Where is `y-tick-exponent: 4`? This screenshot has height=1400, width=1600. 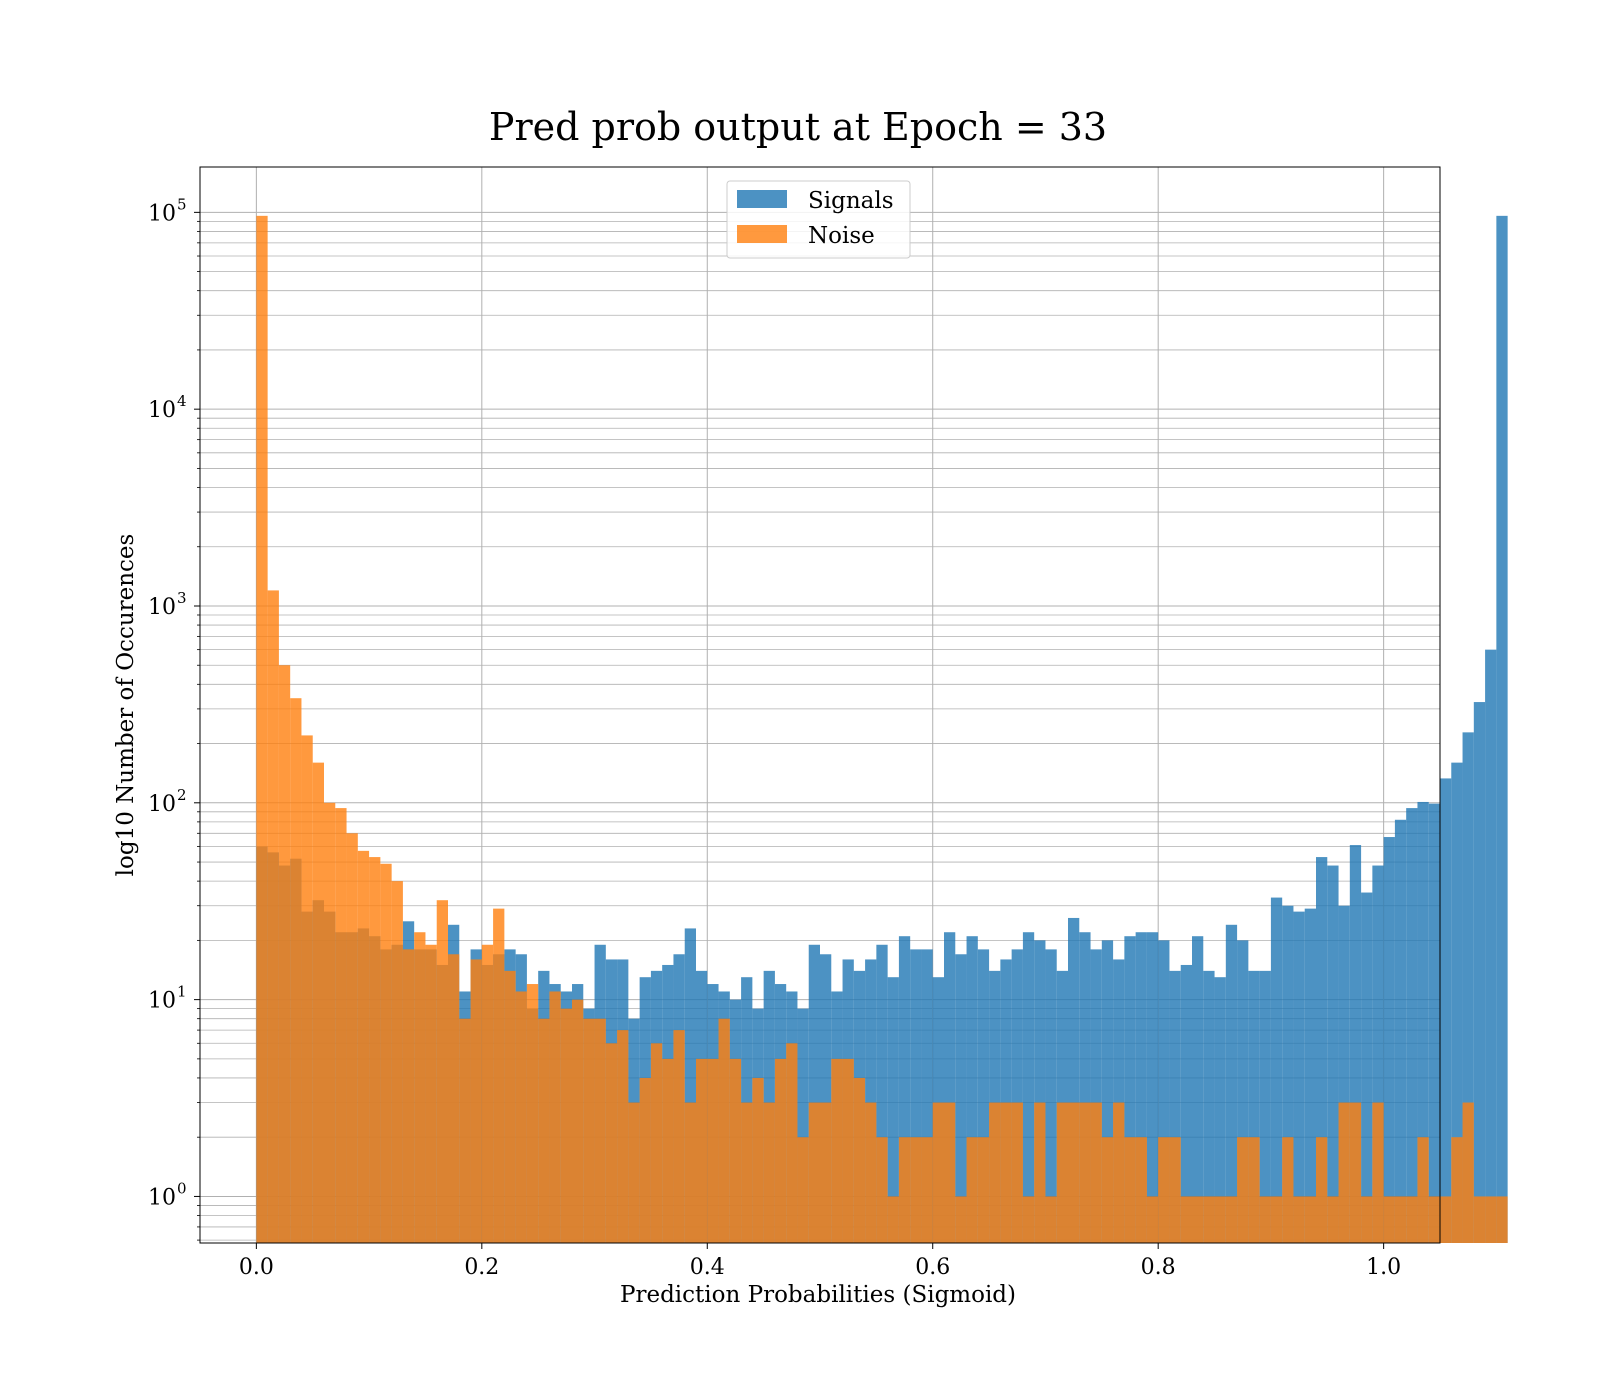 y-tick-exponent: 4 is located at coordinates (182, 401).